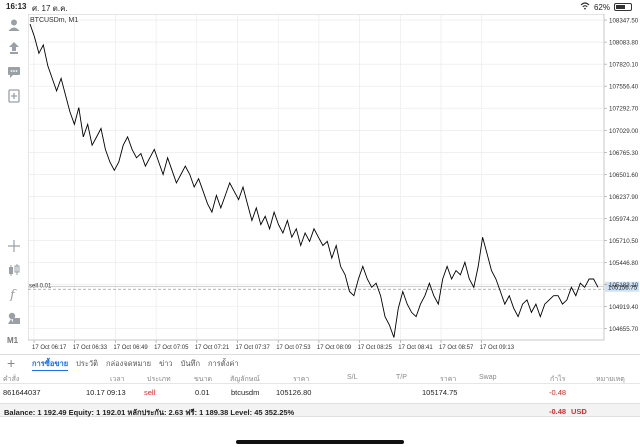 This screenshot has height=447, width=640. I want to click on chat-icon, so click(14, 72).